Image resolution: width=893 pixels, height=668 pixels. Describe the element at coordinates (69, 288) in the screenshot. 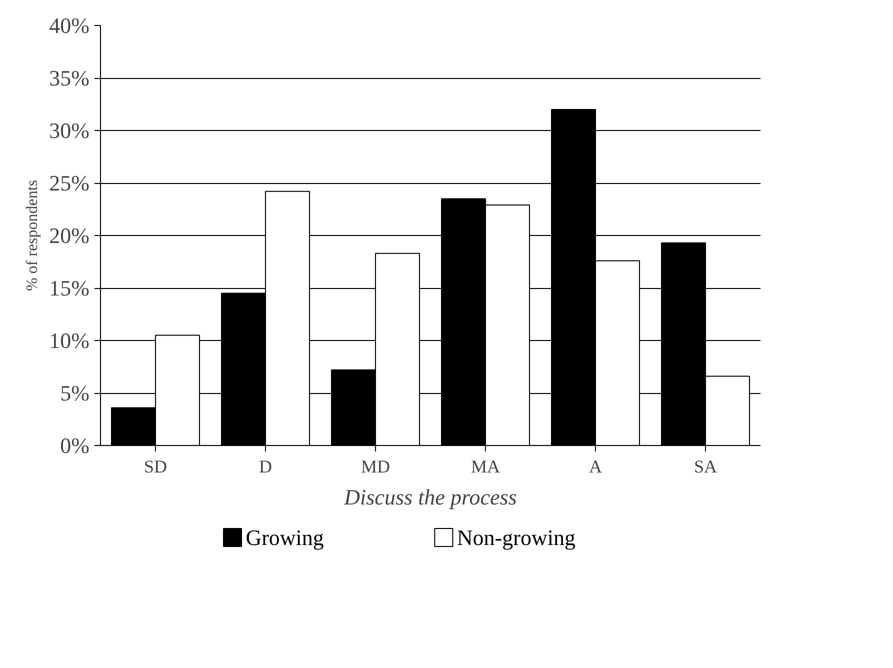

I see `y-tick-label: 15%` at that location.